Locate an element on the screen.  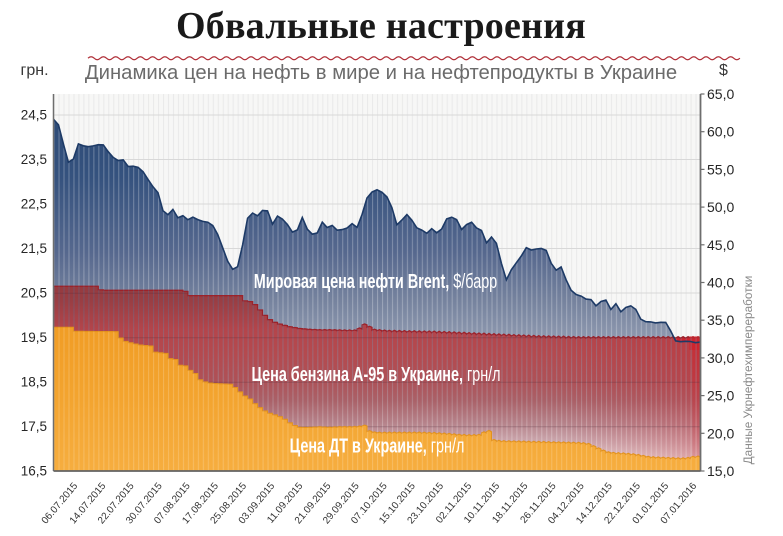
svg-text: 16,5 is located at coordinates (34, 471).